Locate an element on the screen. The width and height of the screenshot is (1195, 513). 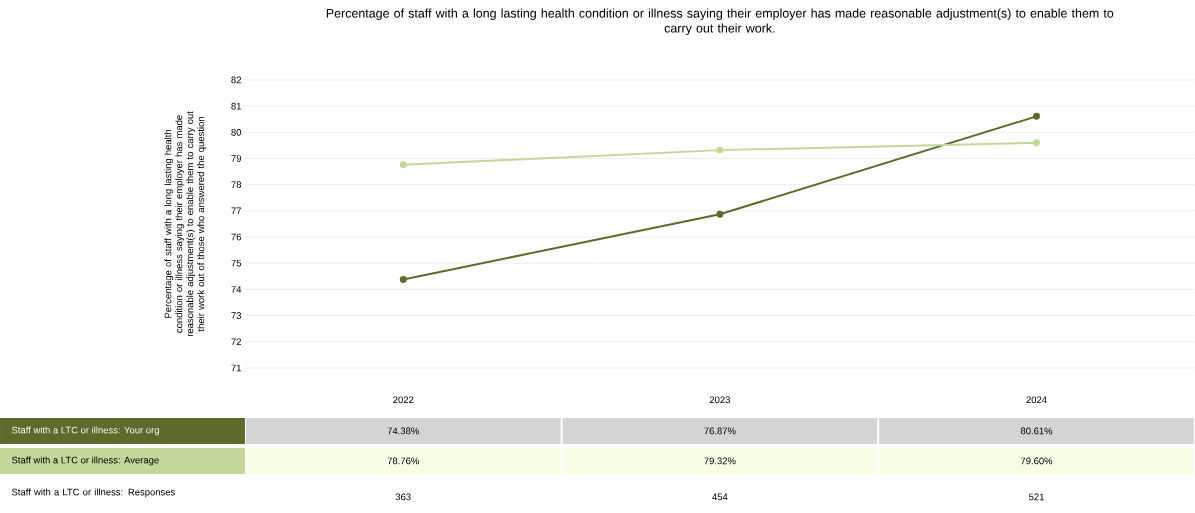
text: 363 is located at coordinates (403, 497).